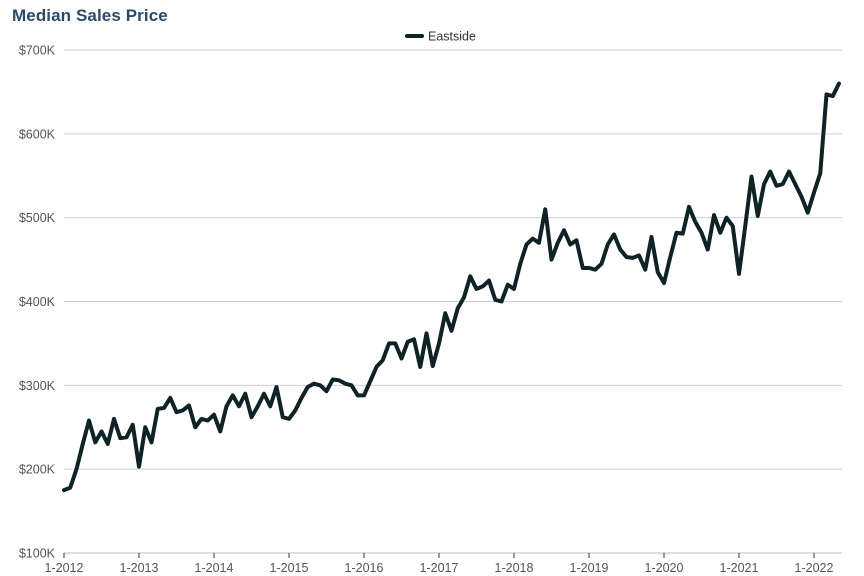 The height and width of the screenshot is (576, 864). I want to click on y-tick-label: $300K, so click(37, 386).